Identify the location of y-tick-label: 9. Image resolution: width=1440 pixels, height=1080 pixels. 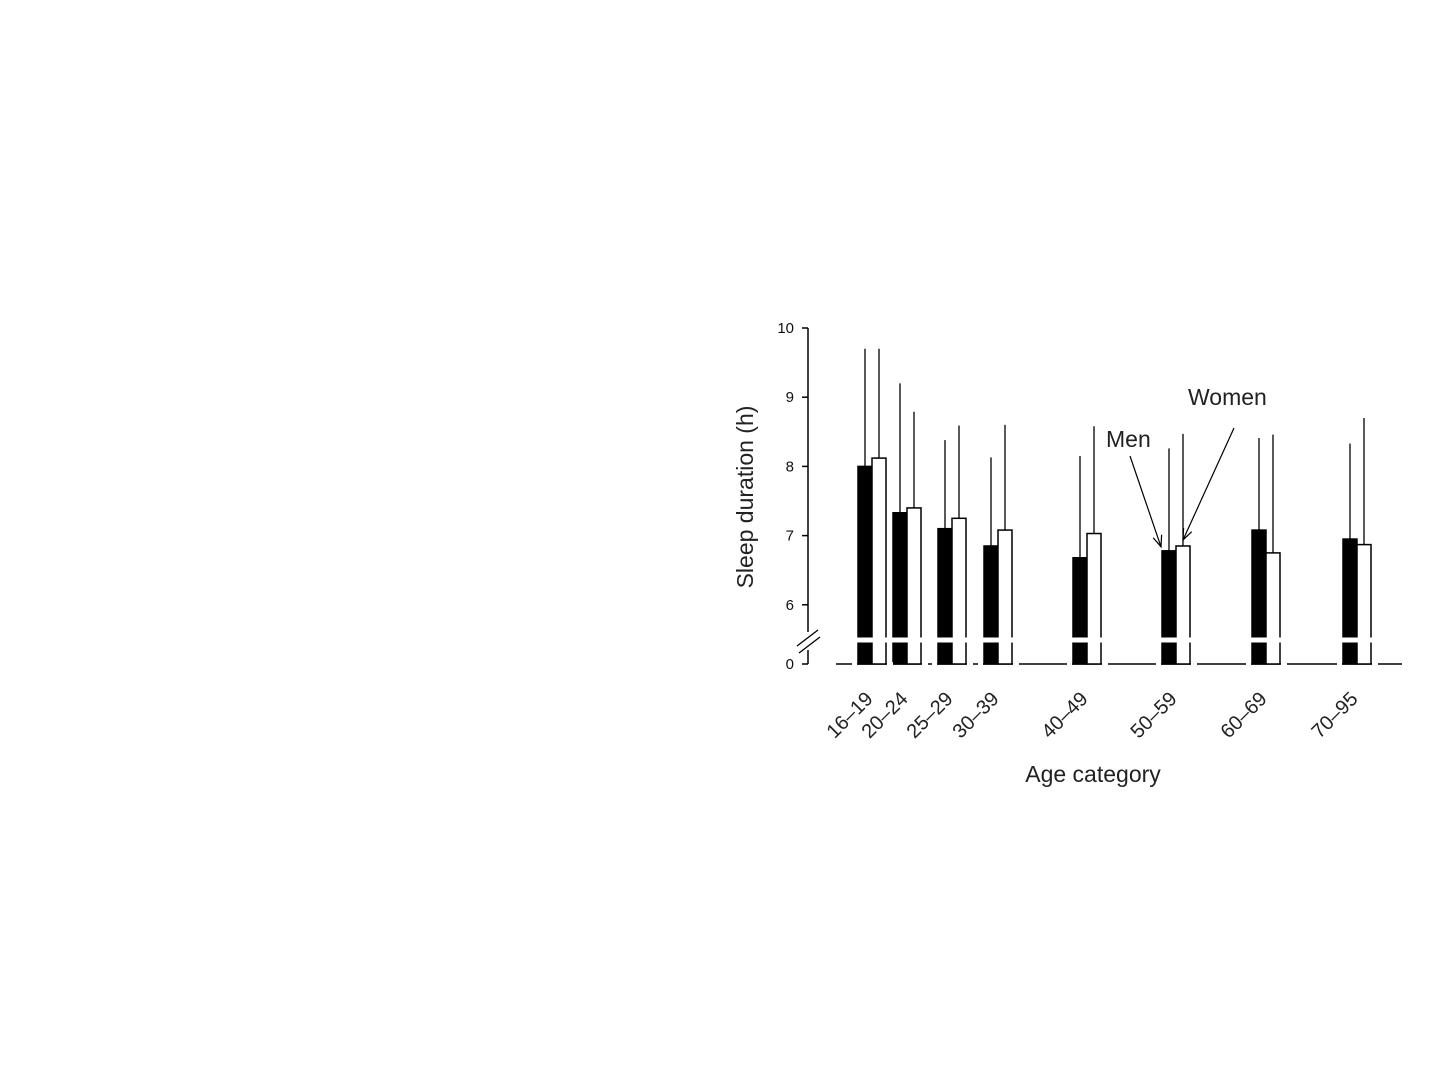
(790, 397).